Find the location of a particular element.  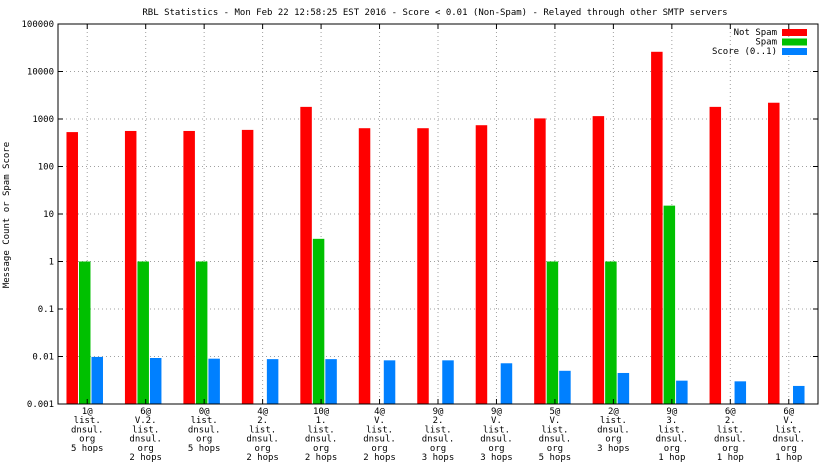

legend-label: Spam is located at coordinates (766, 43).